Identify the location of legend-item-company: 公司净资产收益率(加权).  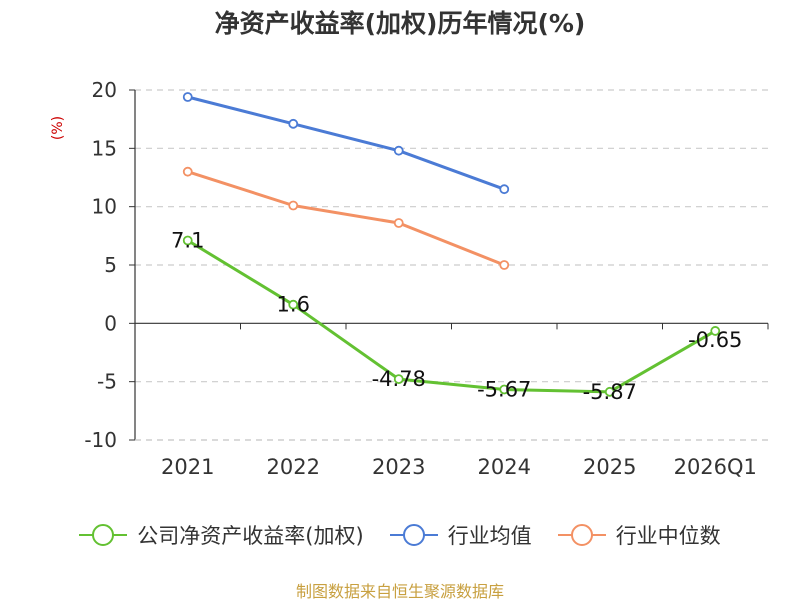
(221, 535).